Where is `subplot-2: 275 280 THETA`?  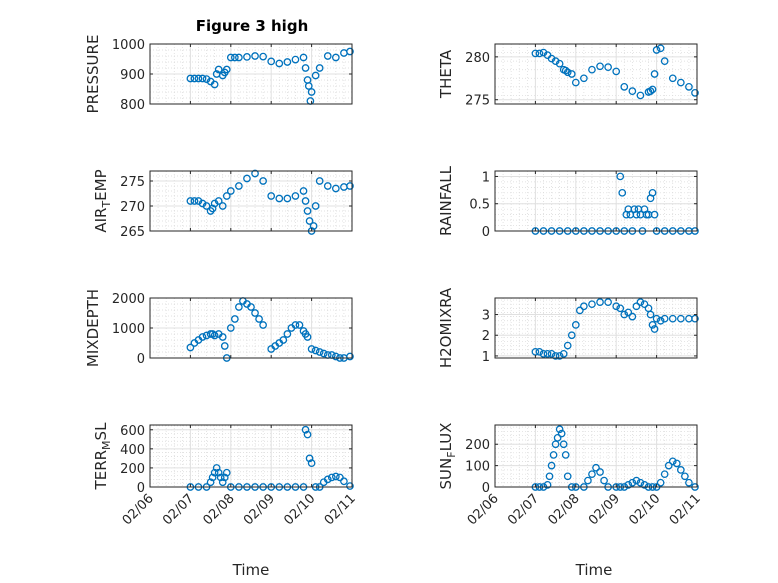 subplot-2: 275 280 THETA is located at coordinates (568, 76).